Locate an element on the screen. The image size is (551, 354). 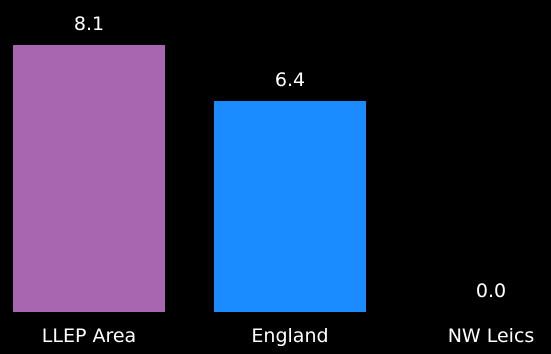
category-label: LLEP Area is located at coordinates (89, 336).